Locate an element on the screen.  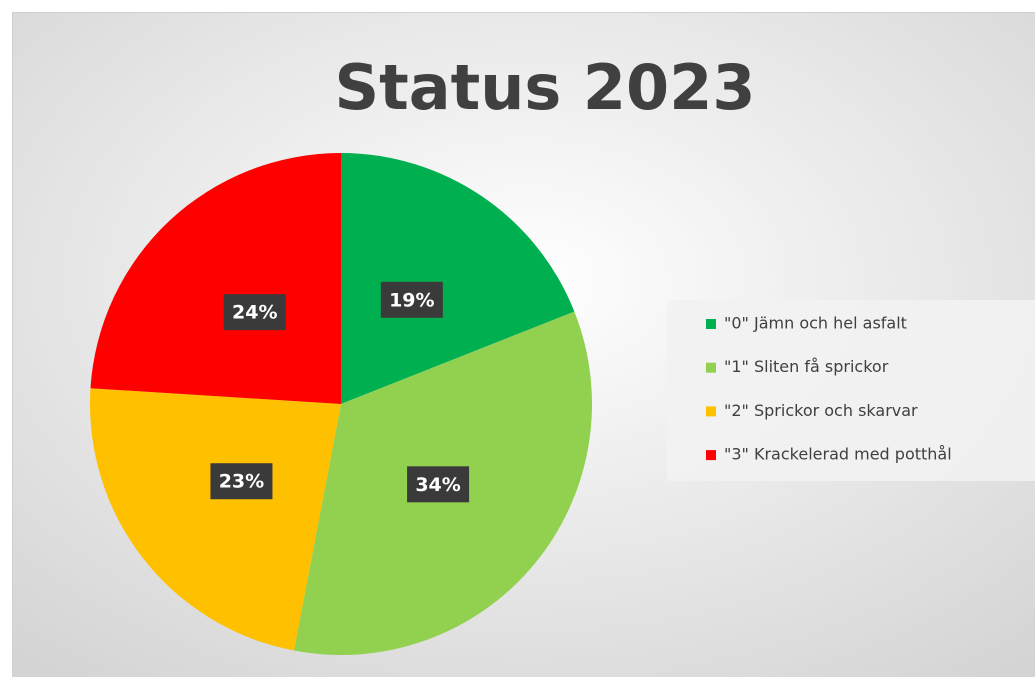
legend-label: "0" Jämn och hel asfalt is located at coordinates (815, 323).